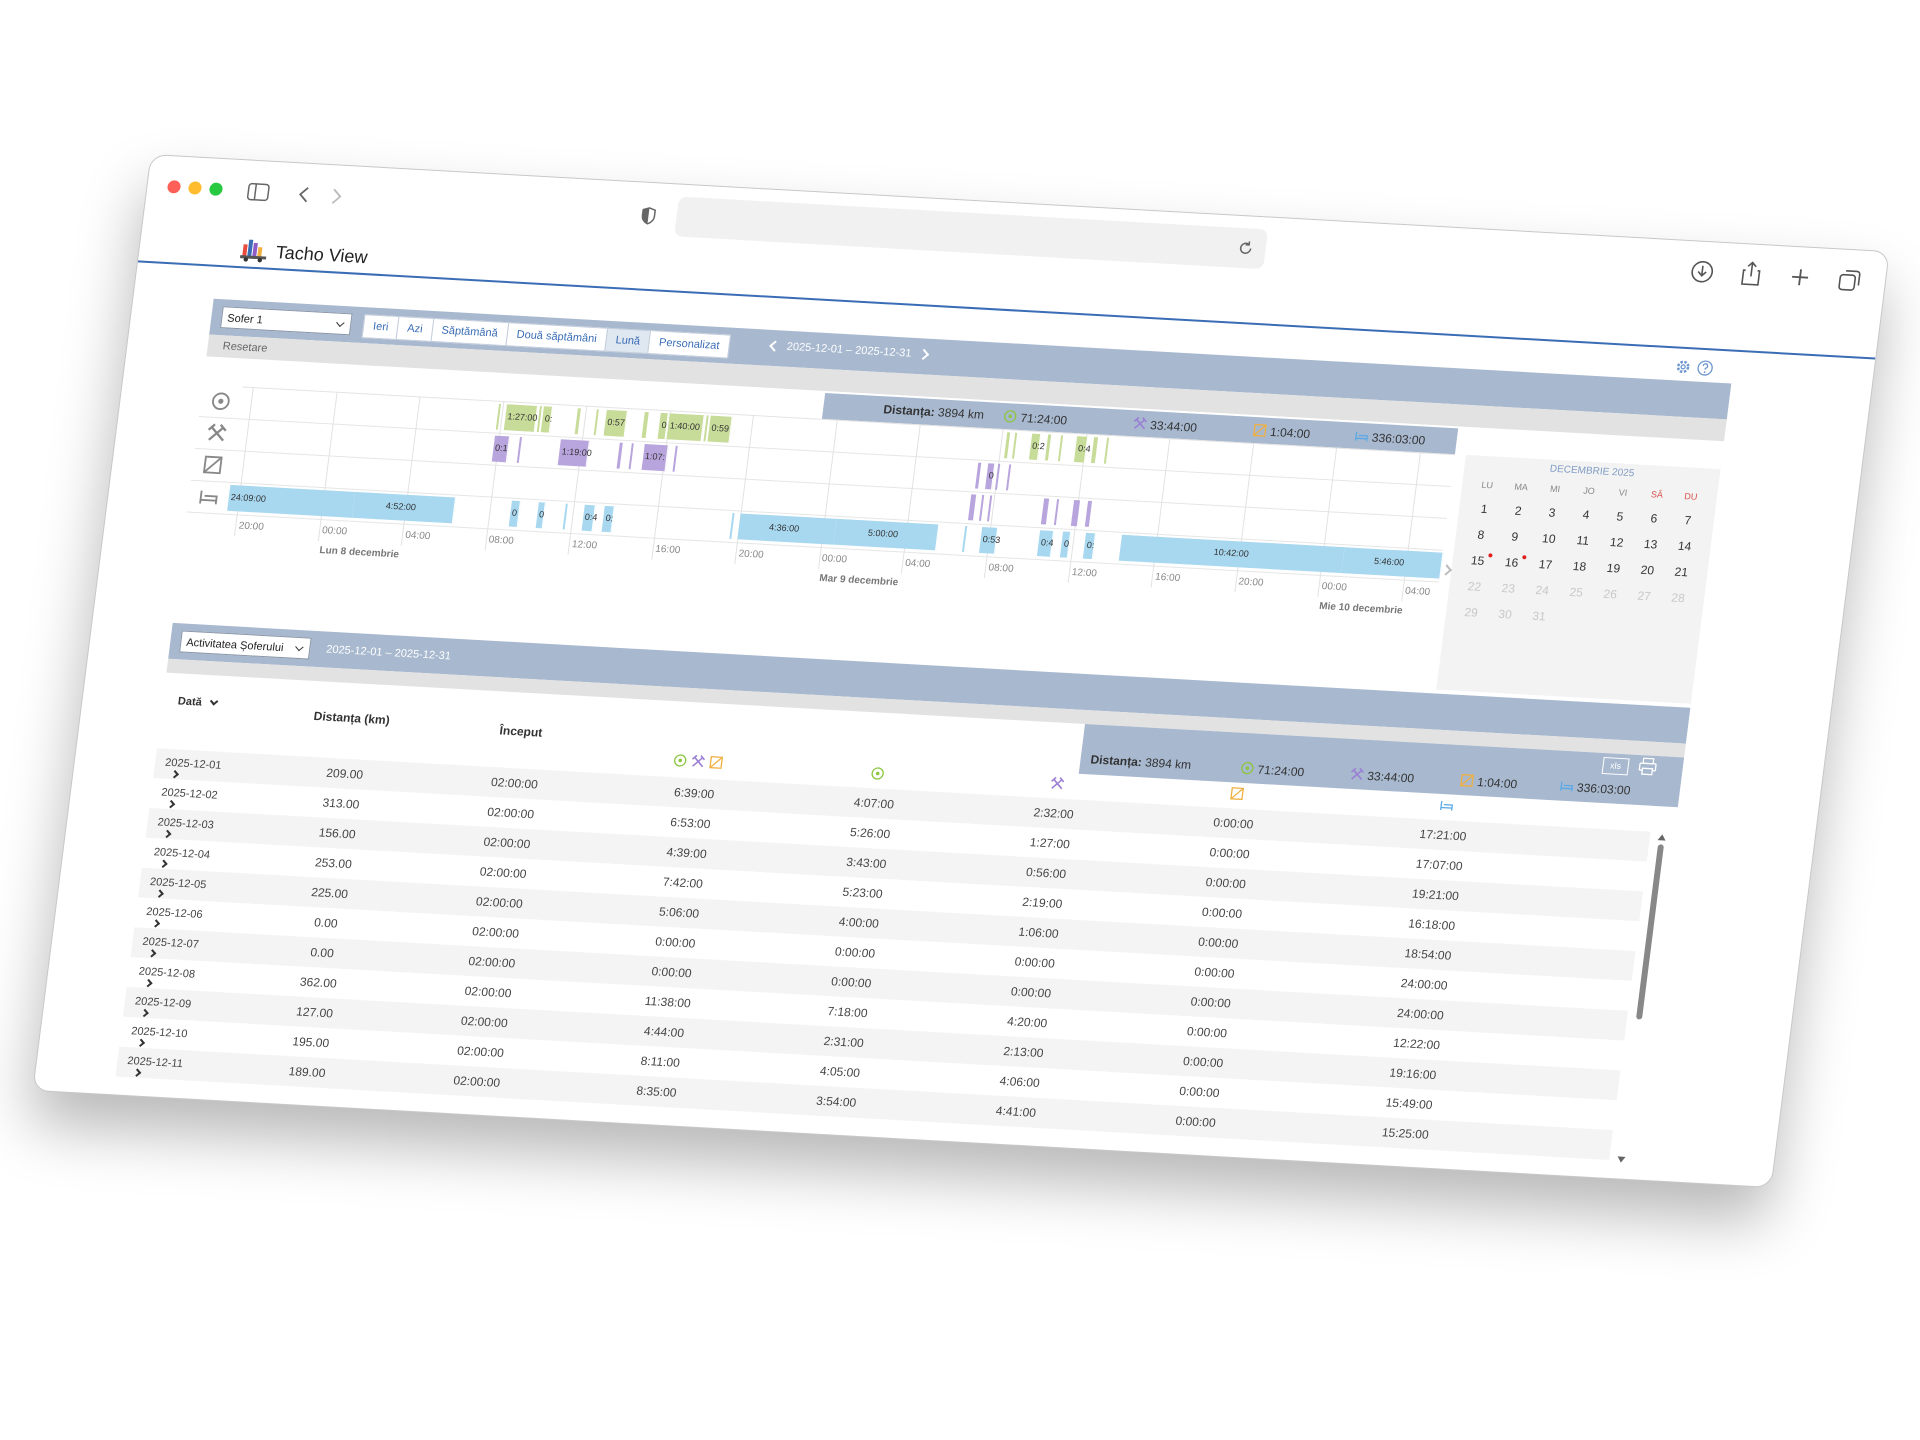  What do you see at coordinates (1058, 783) in the screenshot?
I see `column-header-work` at bounding box center [1058, 783].